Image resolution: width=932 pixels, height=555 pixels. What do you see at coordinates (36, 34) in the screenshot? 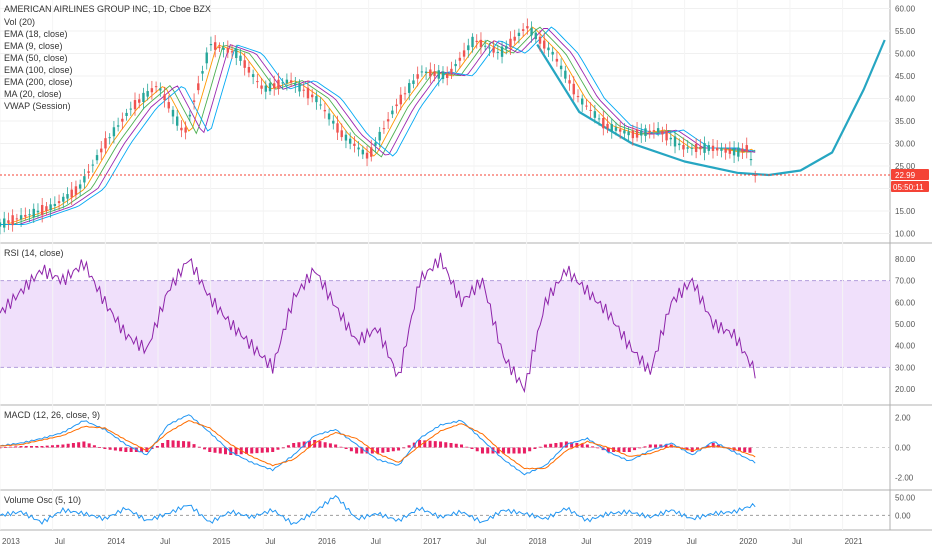
I see `indicator-ema18: EMA (18, close)` at bounding box center [36, 34].